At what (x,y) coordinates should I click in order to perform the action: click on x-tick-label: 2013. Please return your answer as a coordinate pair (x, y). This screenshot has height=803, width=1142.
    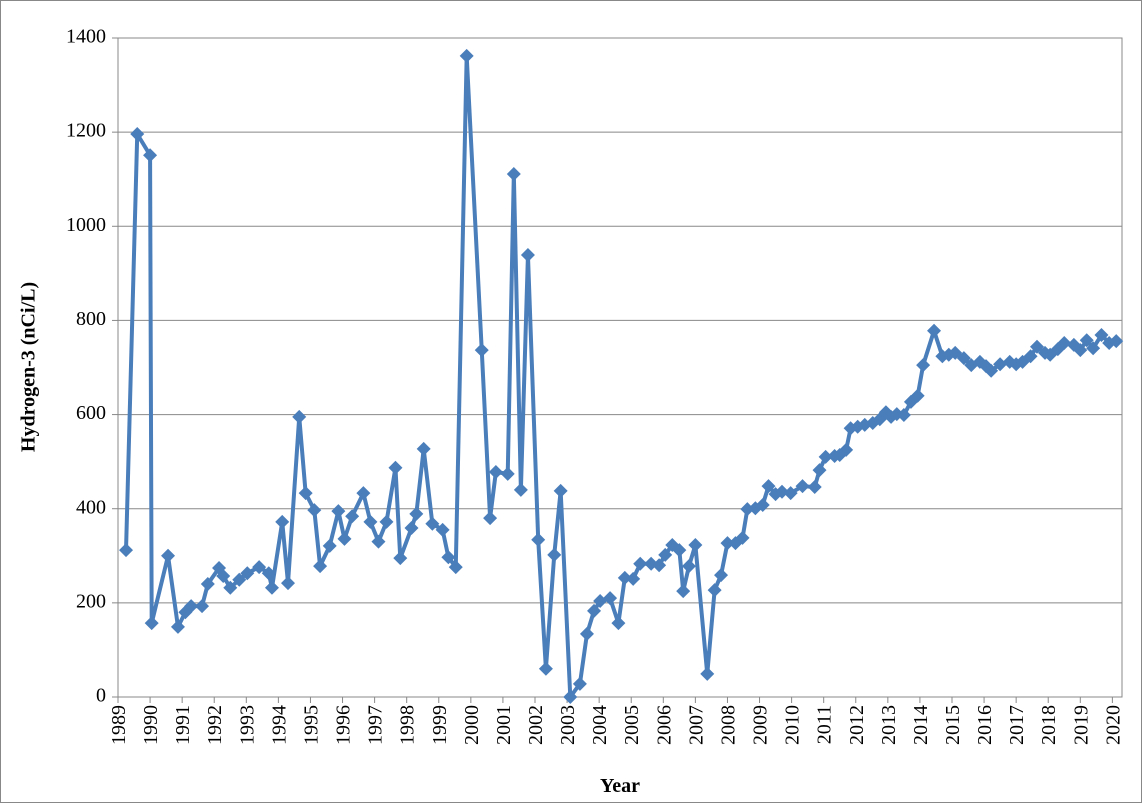
    Looking at the image, I should click on (889, 725).